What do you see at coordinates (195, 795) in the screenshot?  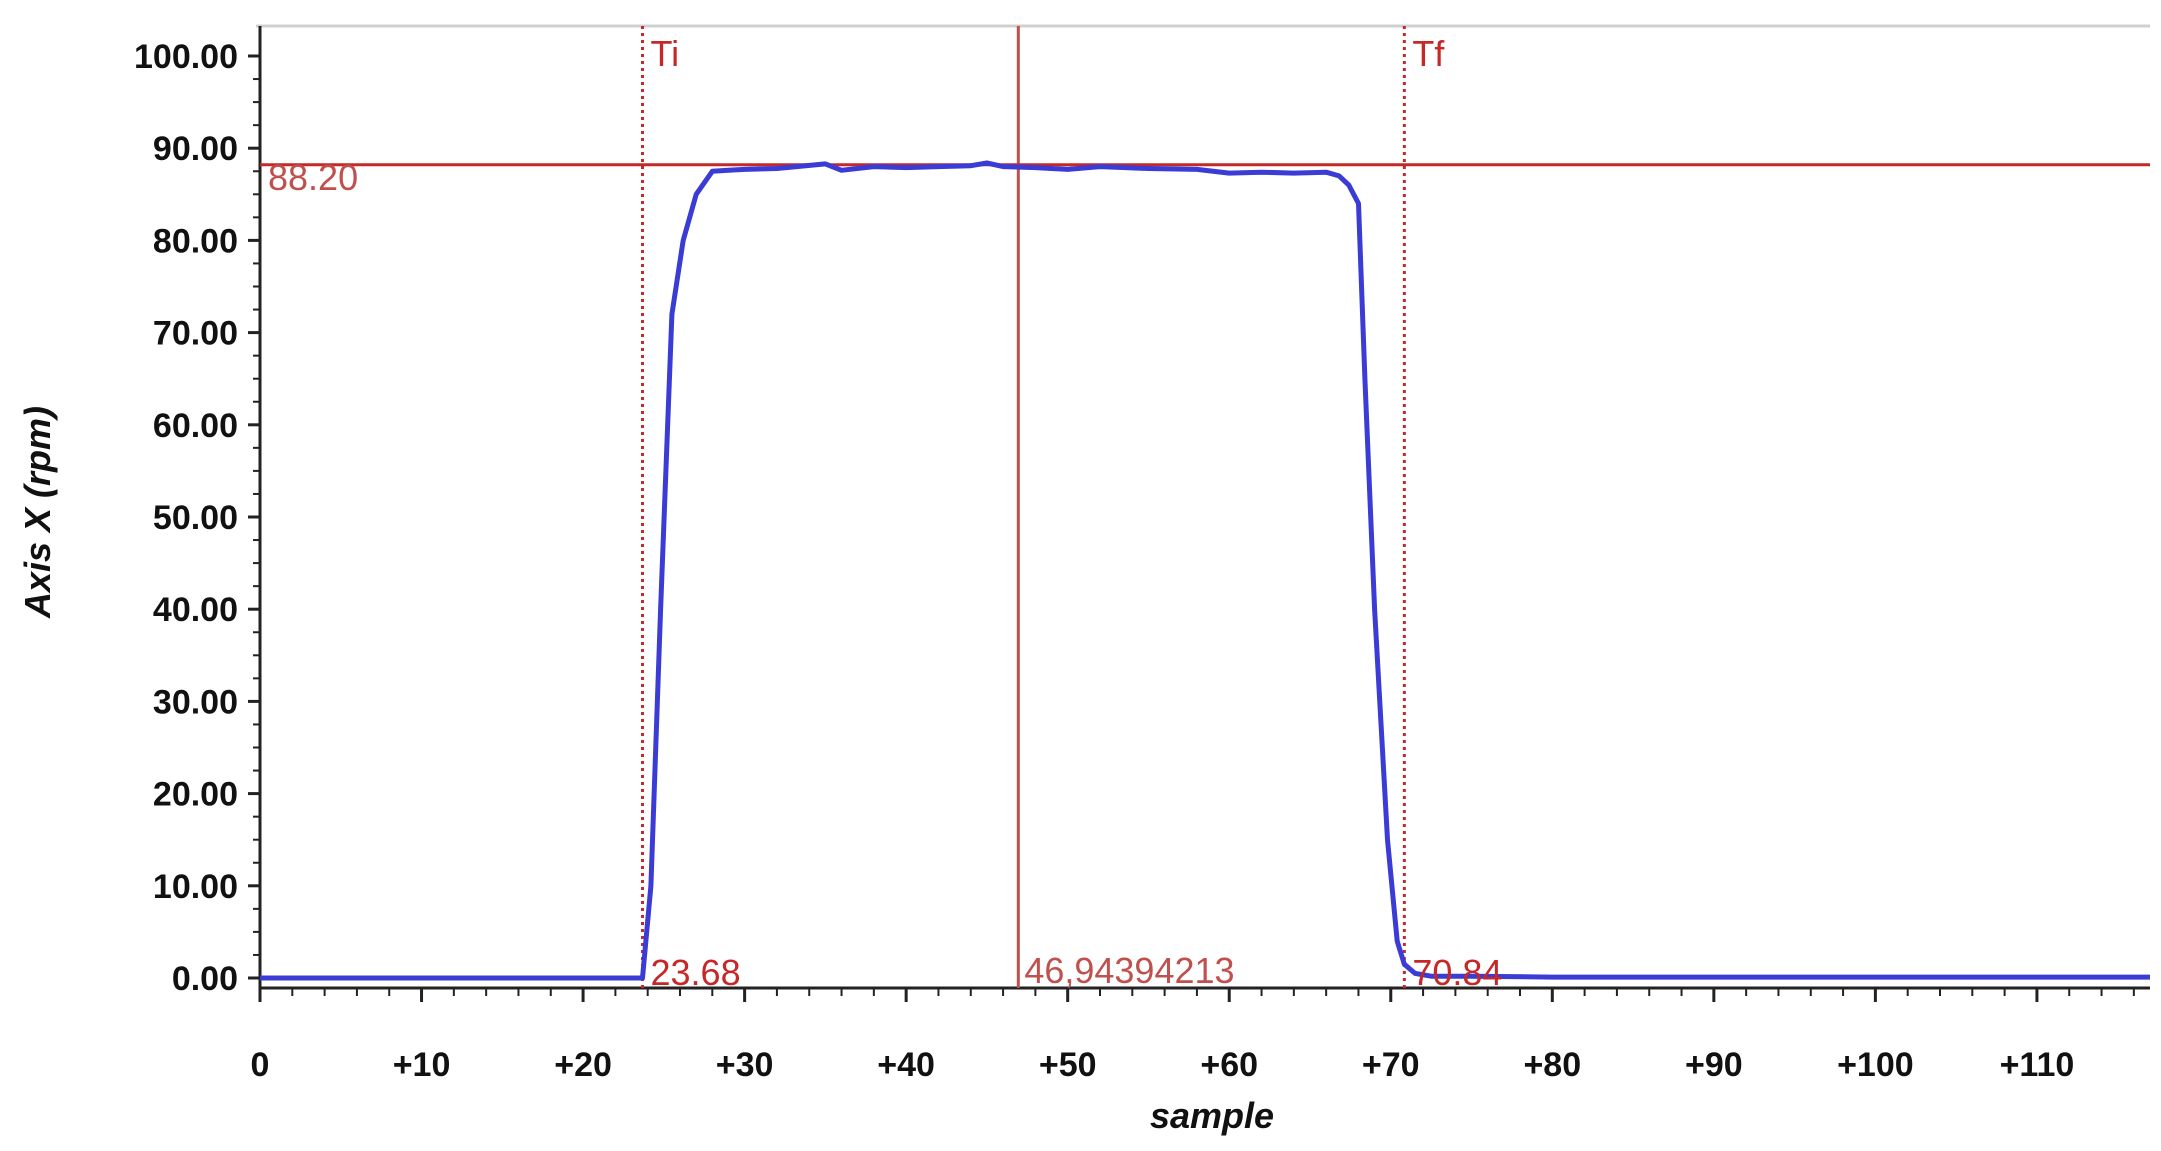 I see `y-tick-label: 20.00` at bounding box center [195, 795].